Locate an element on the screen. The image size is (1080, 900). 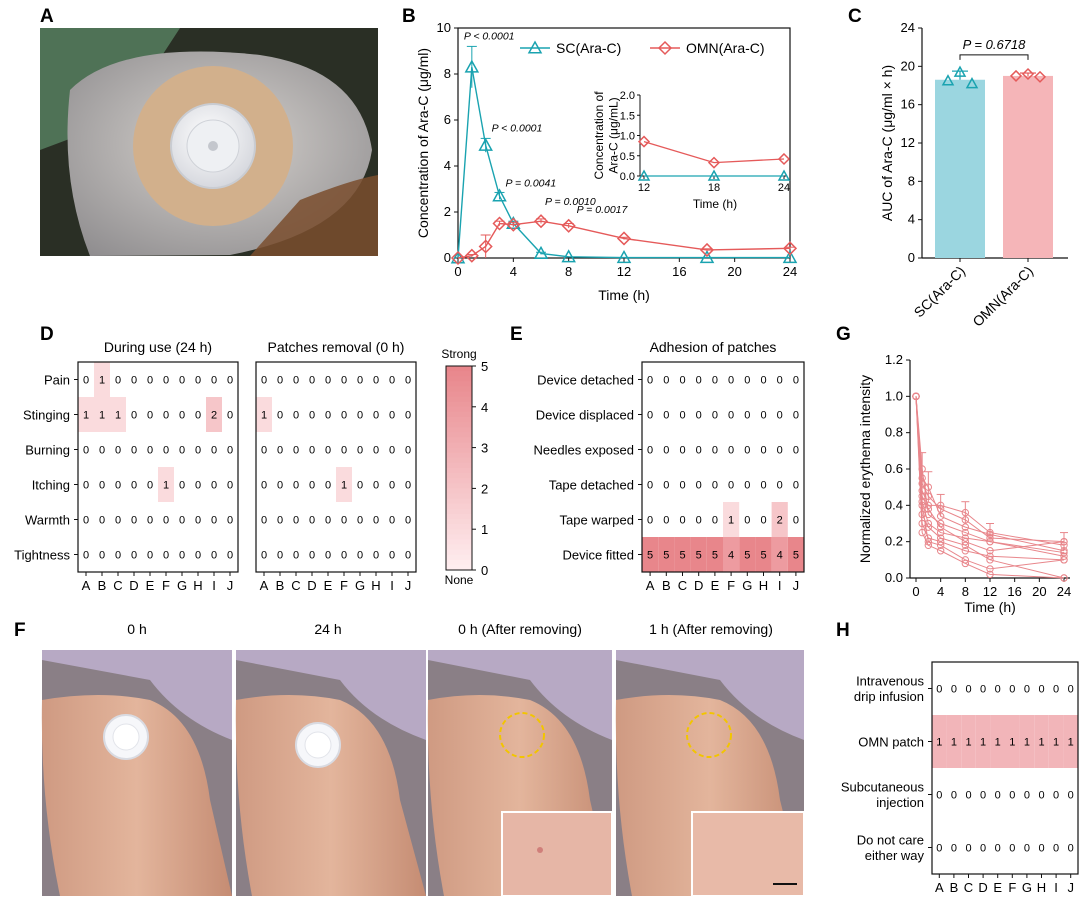
x-tick-label: 20 is located at coordinates (1039, 591).